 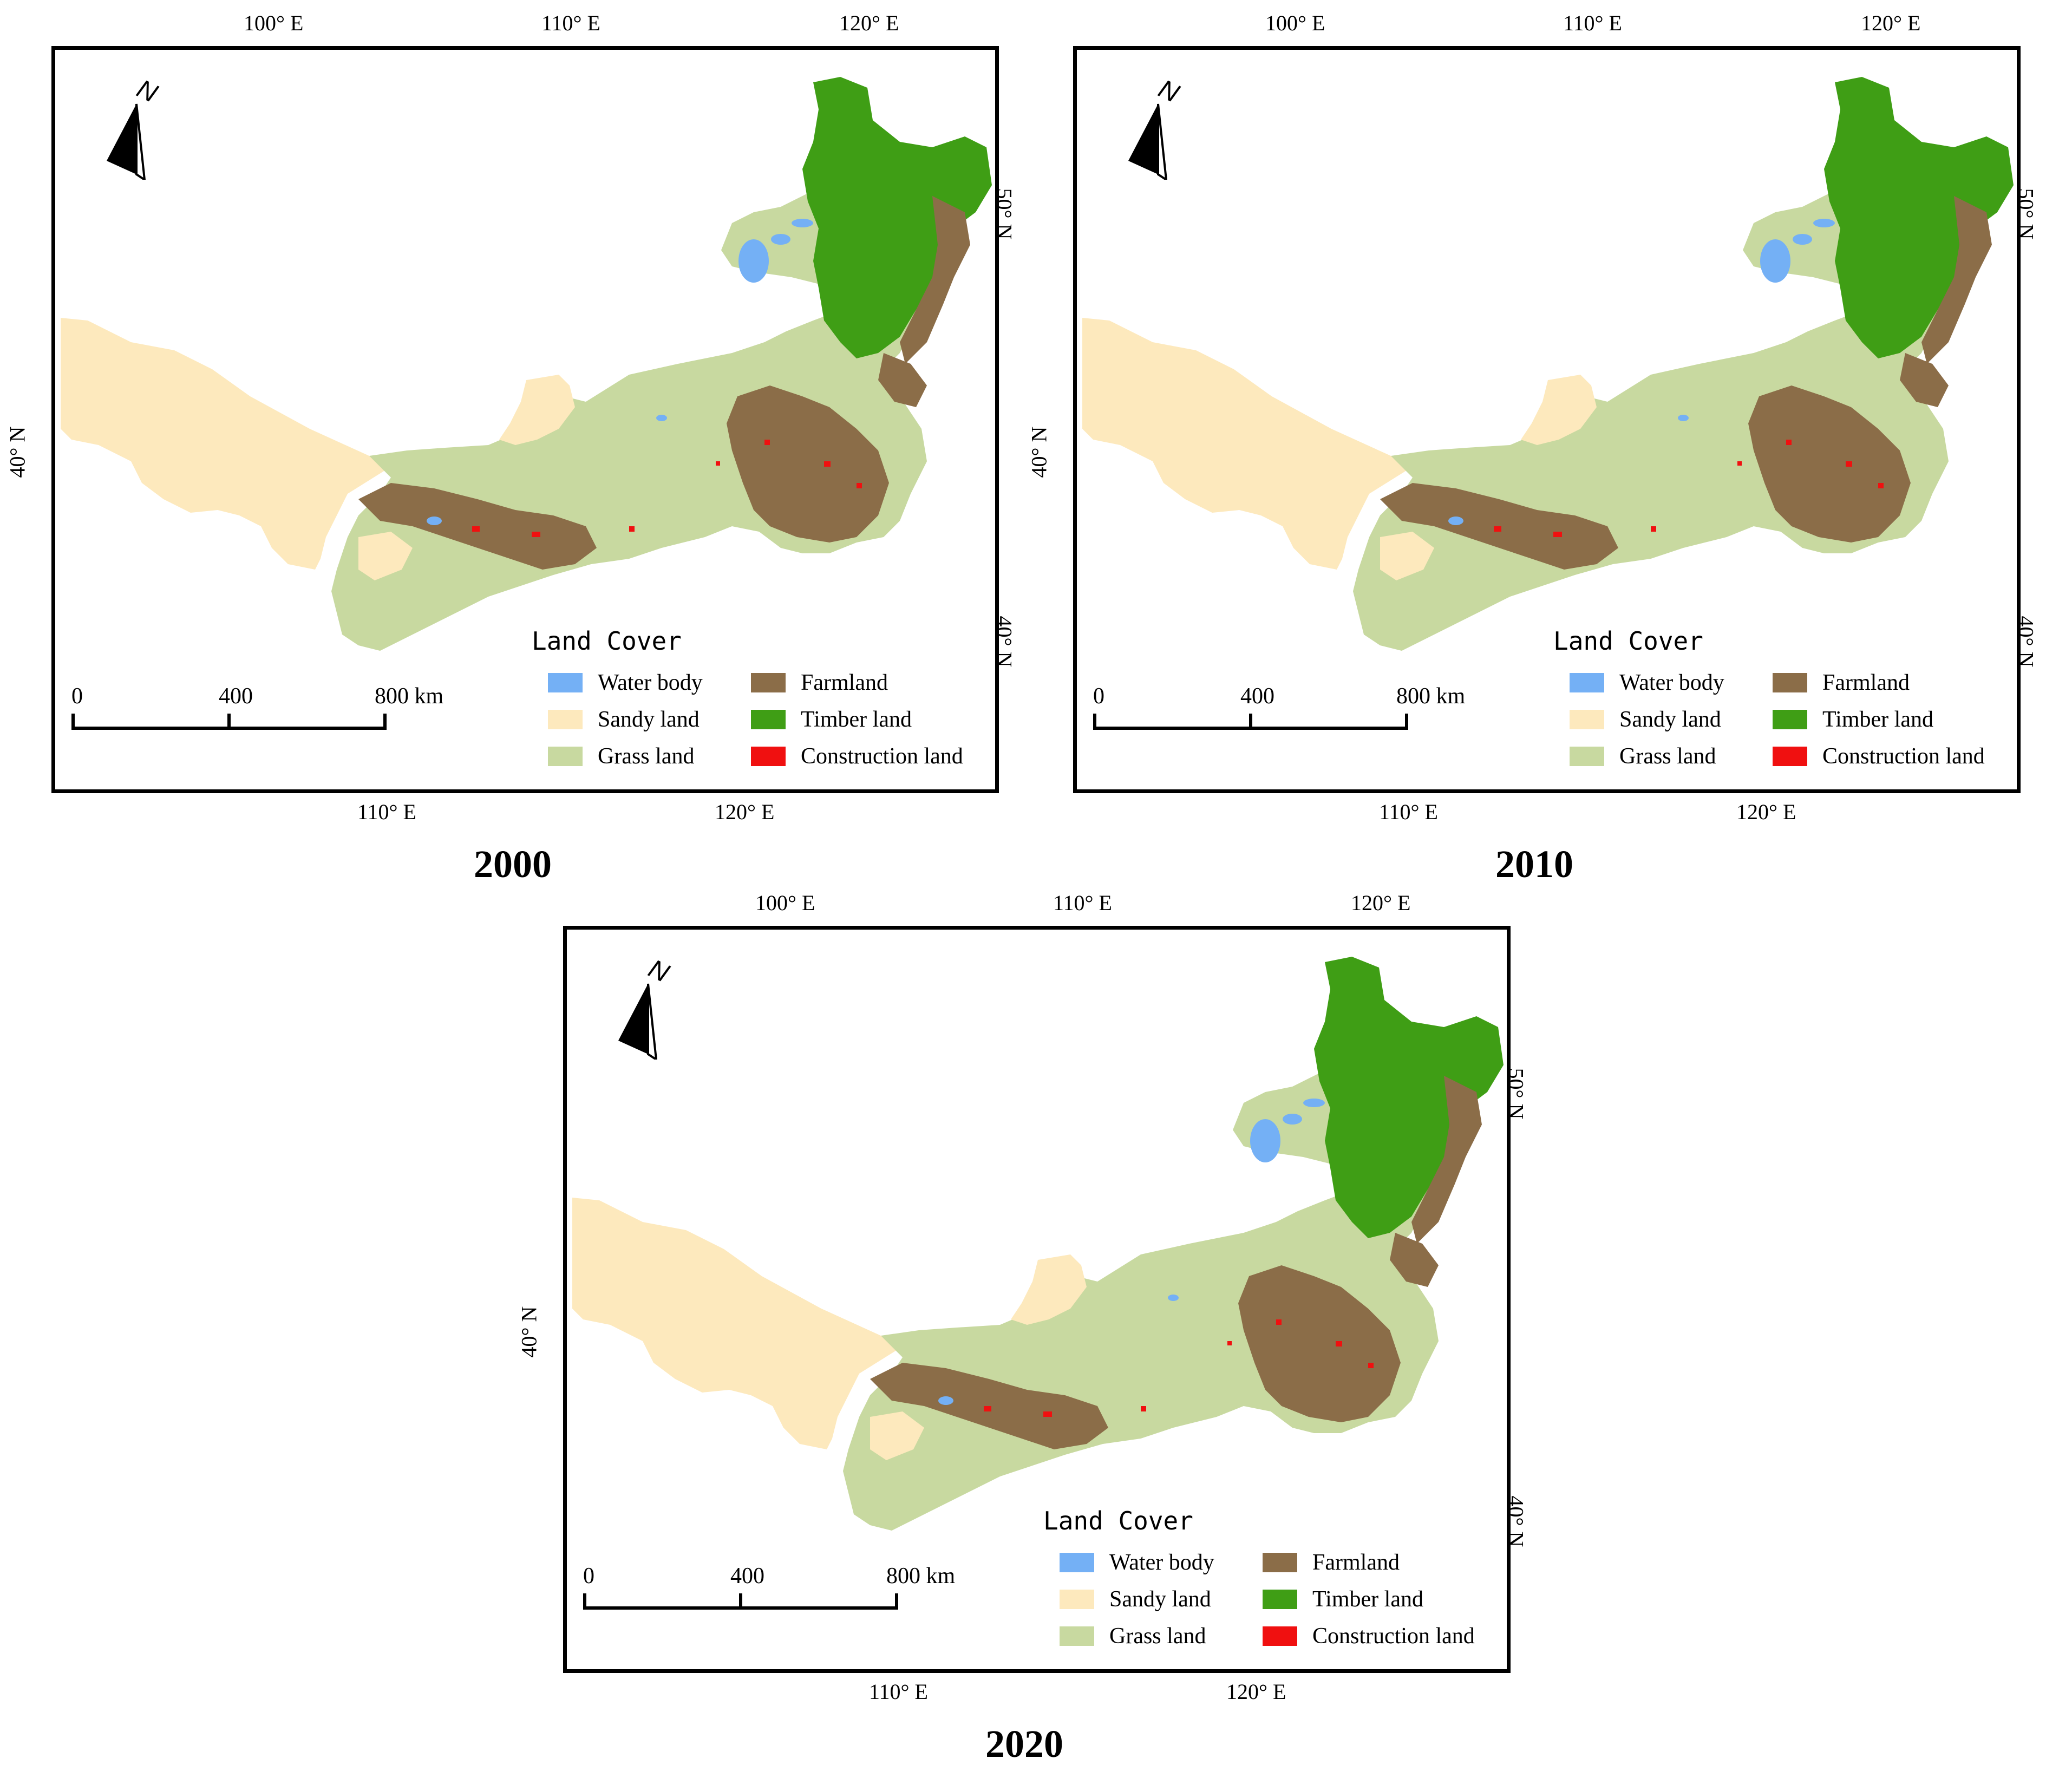 What do you see at coordinates (649, 720) in the screenshot?
I see `legend-label: Sandy land` at bounding box center [649, 720].